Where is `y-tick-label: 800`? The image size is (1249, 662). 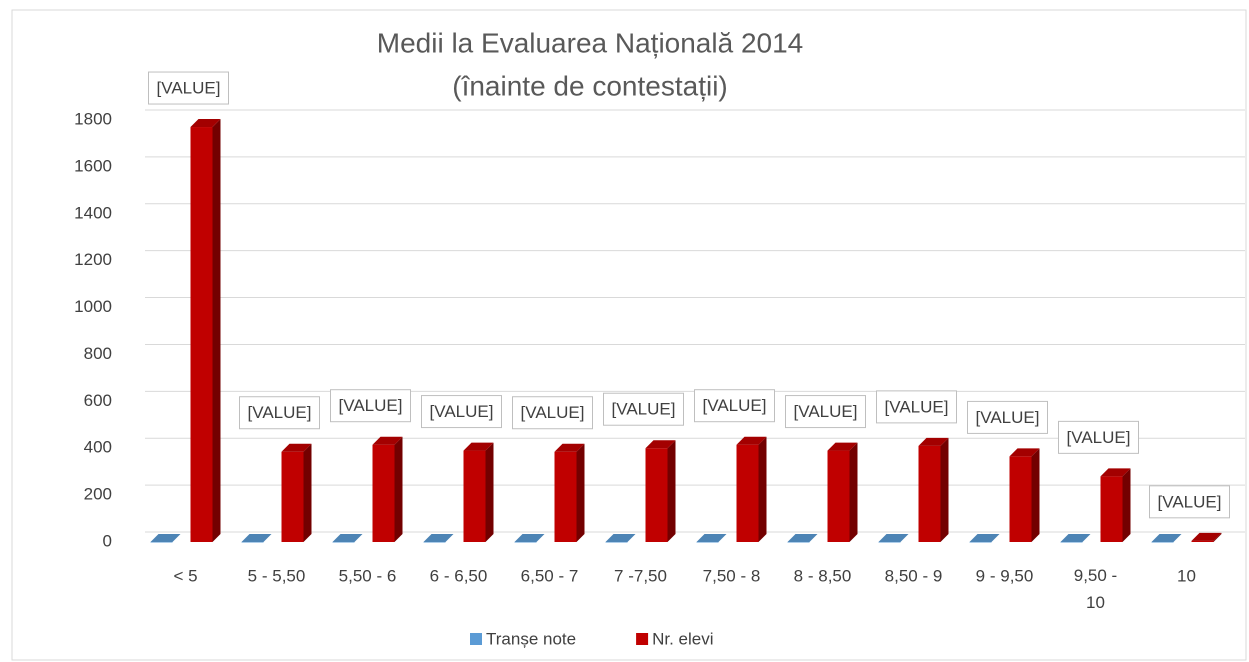
y-tick-label: 800 is located at coordinates (98, 353).